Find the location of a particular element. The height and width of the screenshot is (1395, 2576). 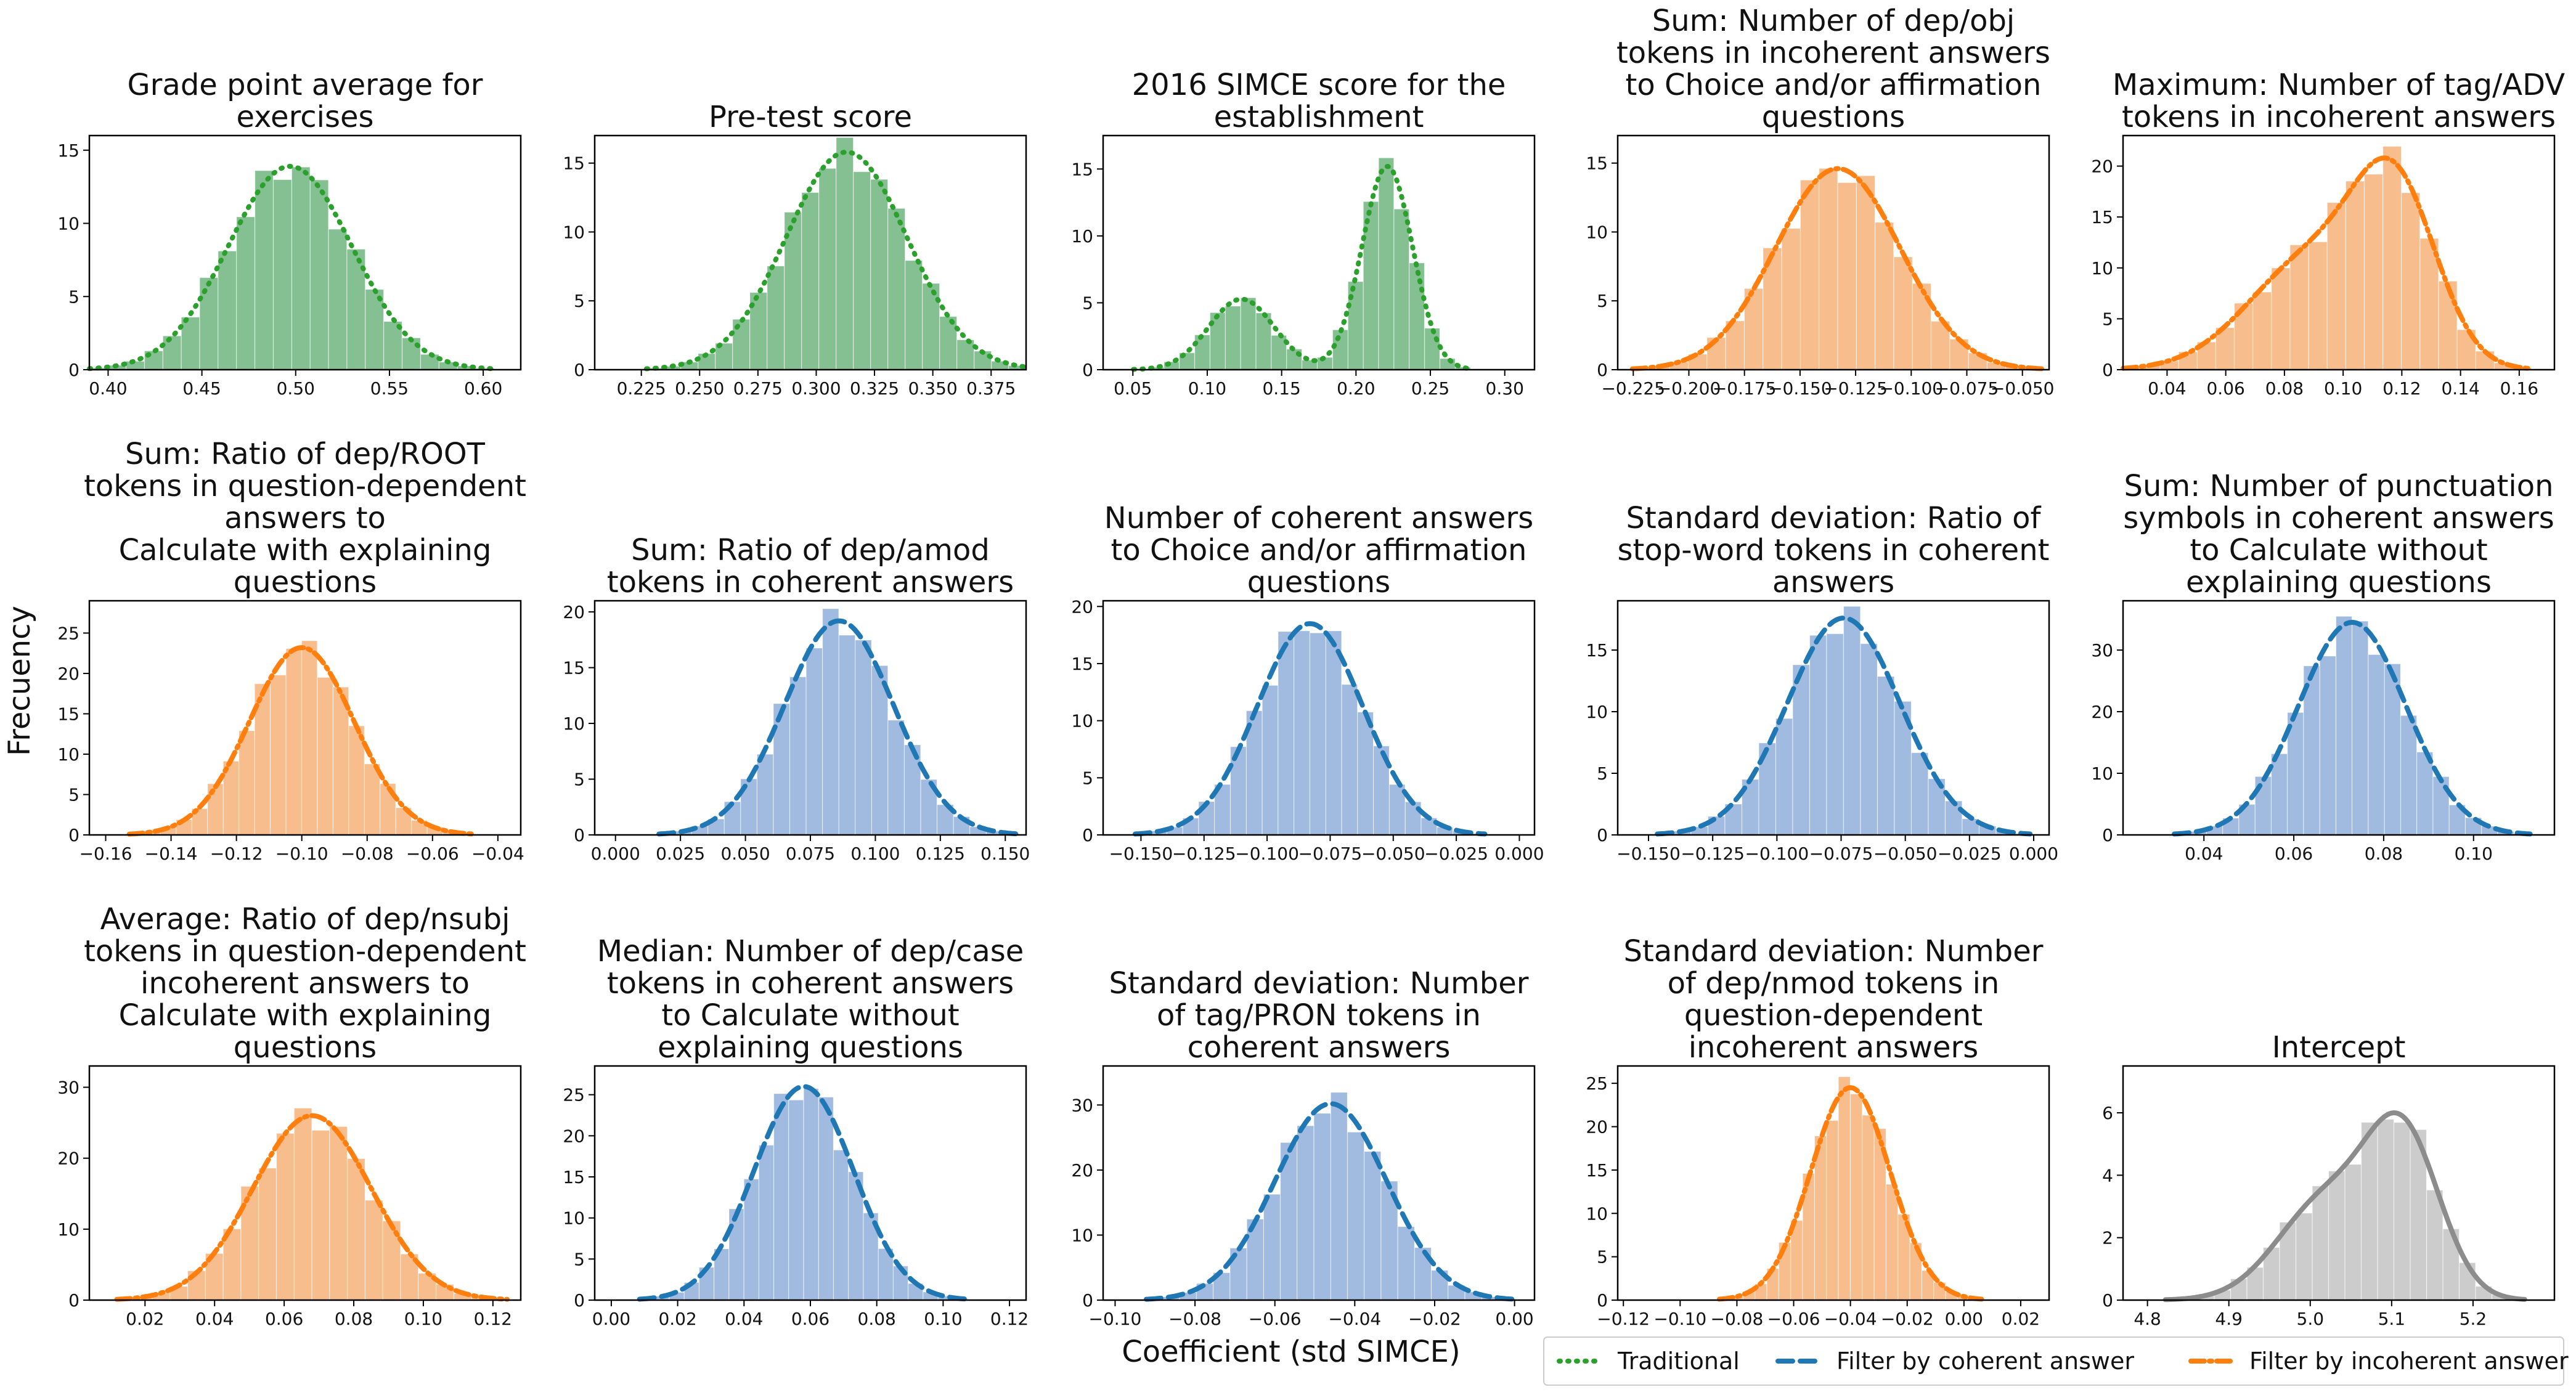

chart-title: Intercept is located at coordinates (2339, 1047).